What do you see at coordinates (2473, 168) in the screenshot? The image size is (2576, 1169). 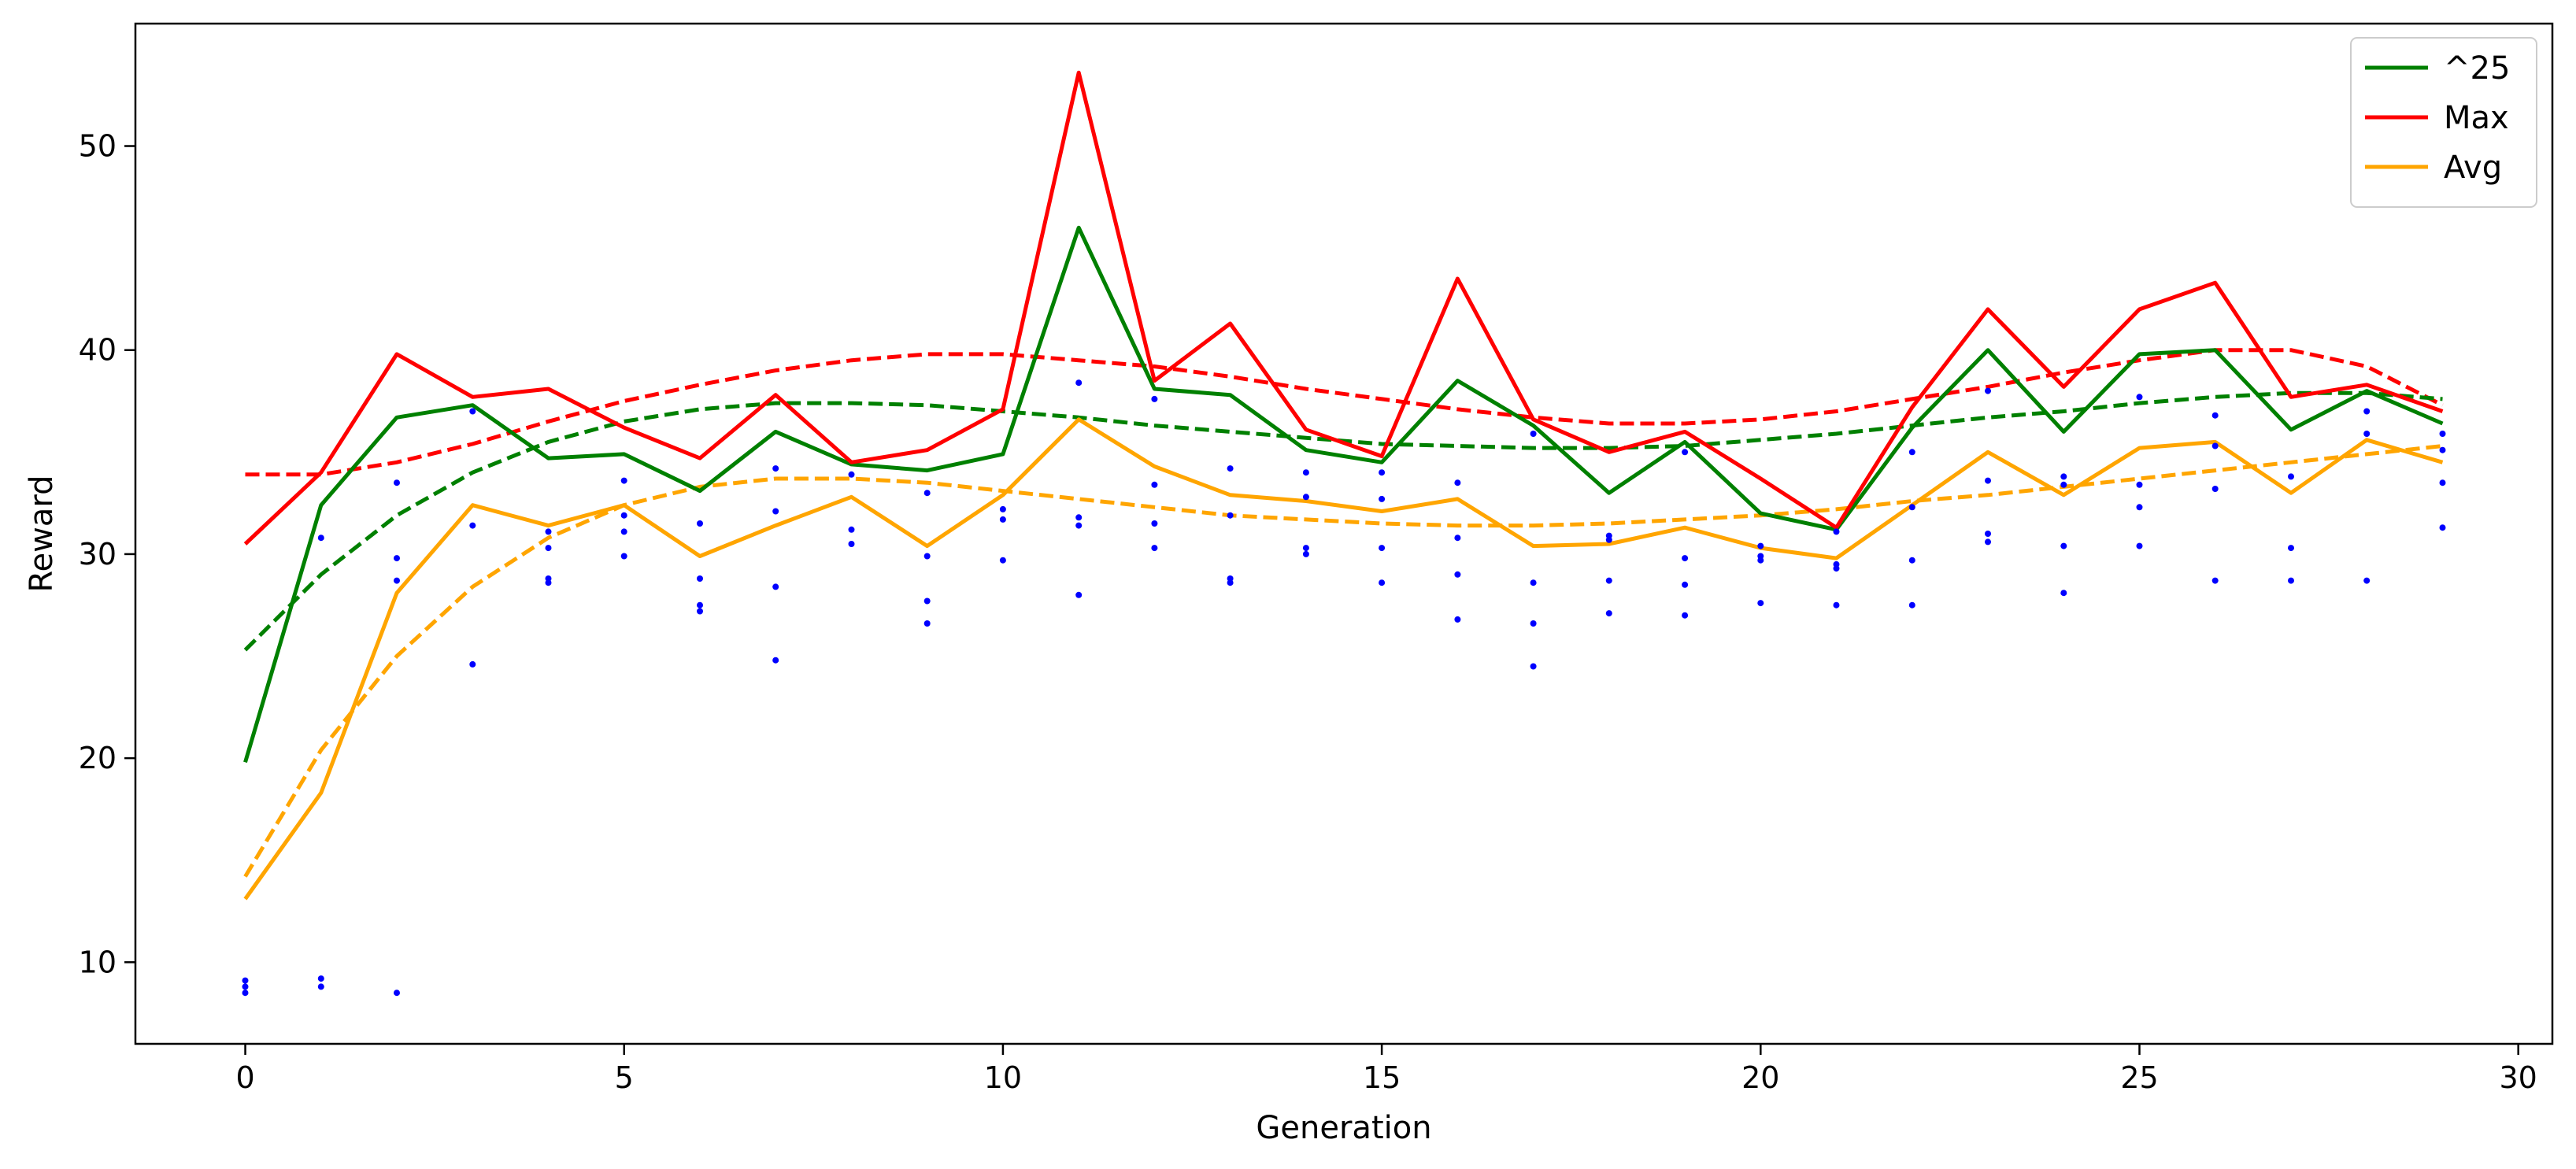 I see `legend-label: Avg` at bounding box center [2473, 168].